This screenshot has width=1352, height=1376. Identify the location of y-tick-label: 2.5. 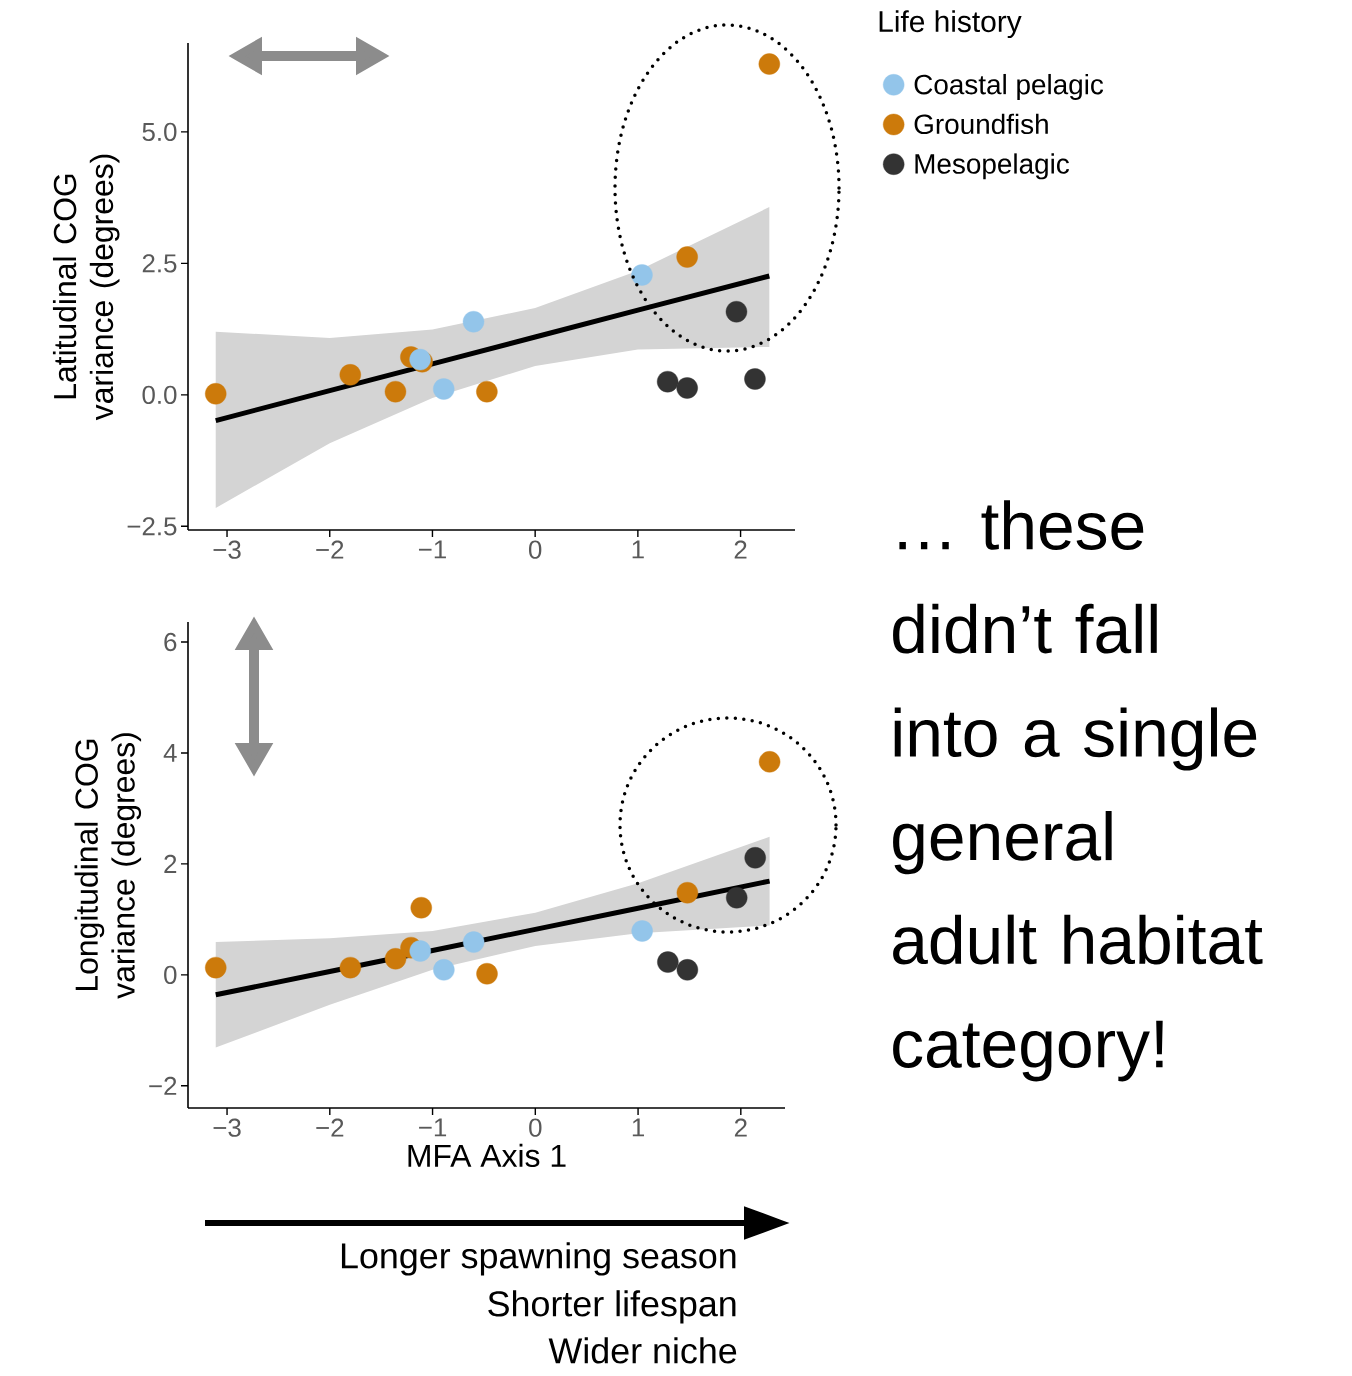
(159, 263).